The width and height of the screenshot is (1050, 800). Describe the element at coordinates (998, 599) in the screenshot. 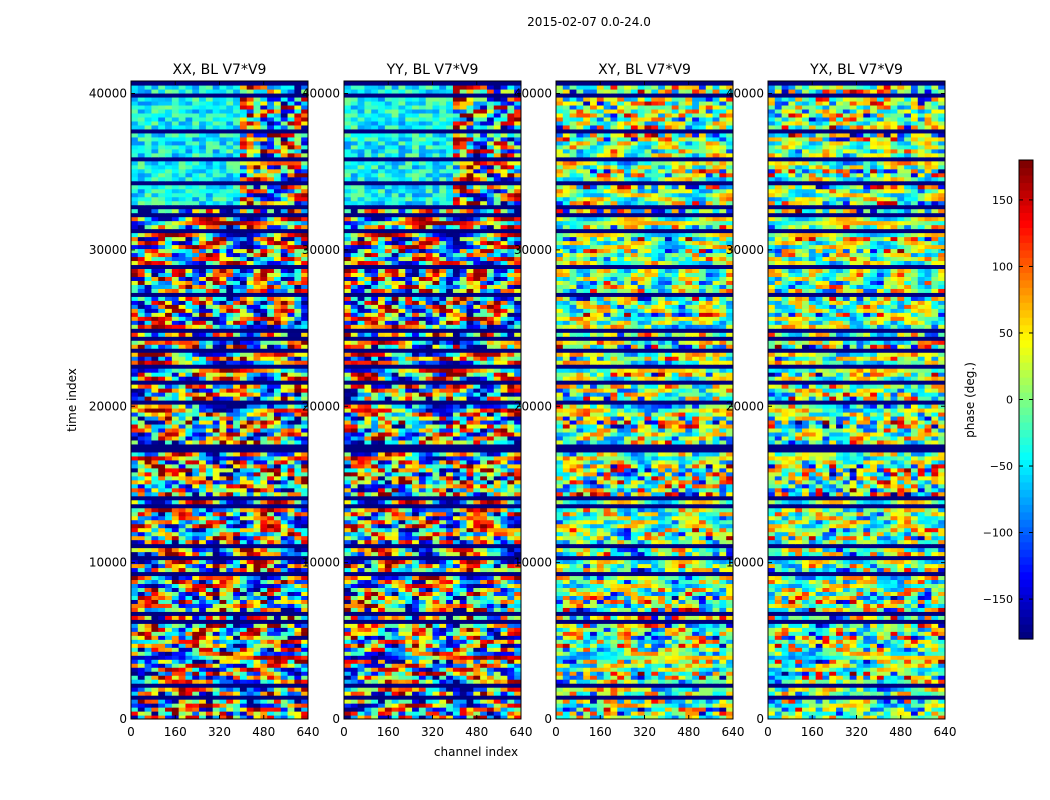

I see `colorbar-tick-label: −150` at that location.